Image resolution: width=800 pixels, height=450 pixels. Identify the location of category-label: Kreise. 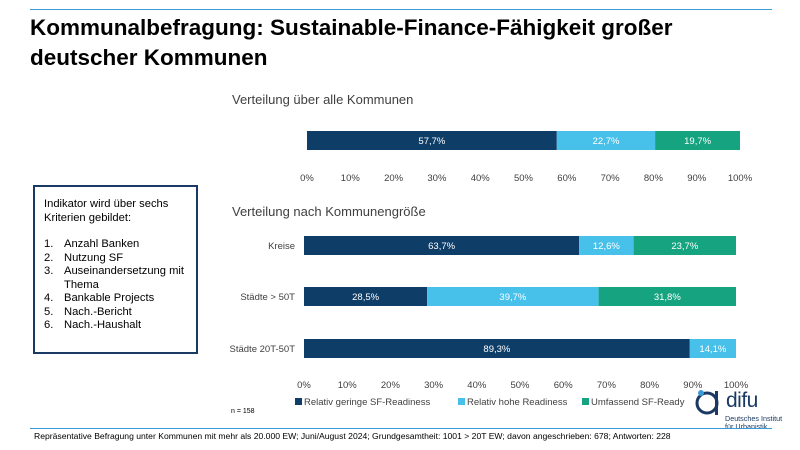
(281, 246).